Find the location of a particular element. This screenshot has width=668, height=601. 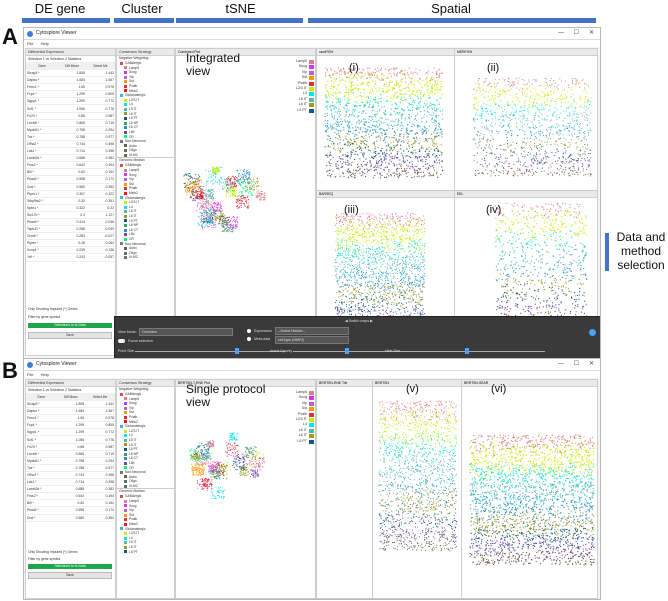

legend-item: L6 IT is located at coordinates (298, 105).